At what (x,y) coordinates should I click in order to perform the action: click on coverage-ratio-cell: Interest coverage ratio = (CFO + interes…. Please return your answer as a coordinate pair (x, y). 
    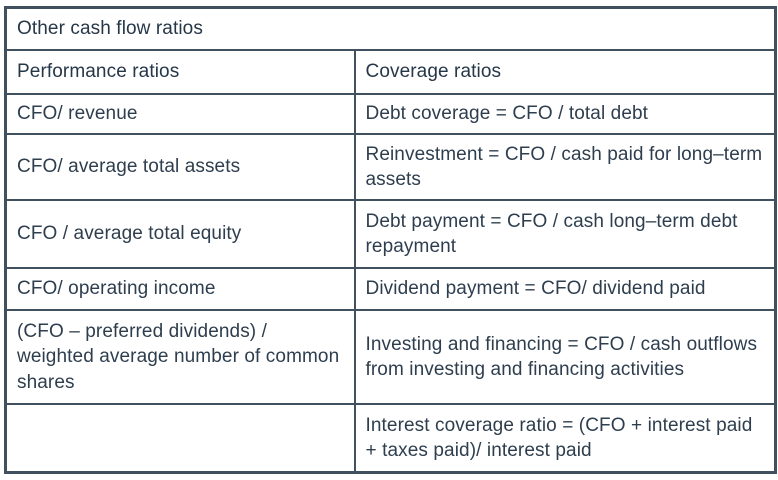
    Looking at the image, I should click on (565, 438).